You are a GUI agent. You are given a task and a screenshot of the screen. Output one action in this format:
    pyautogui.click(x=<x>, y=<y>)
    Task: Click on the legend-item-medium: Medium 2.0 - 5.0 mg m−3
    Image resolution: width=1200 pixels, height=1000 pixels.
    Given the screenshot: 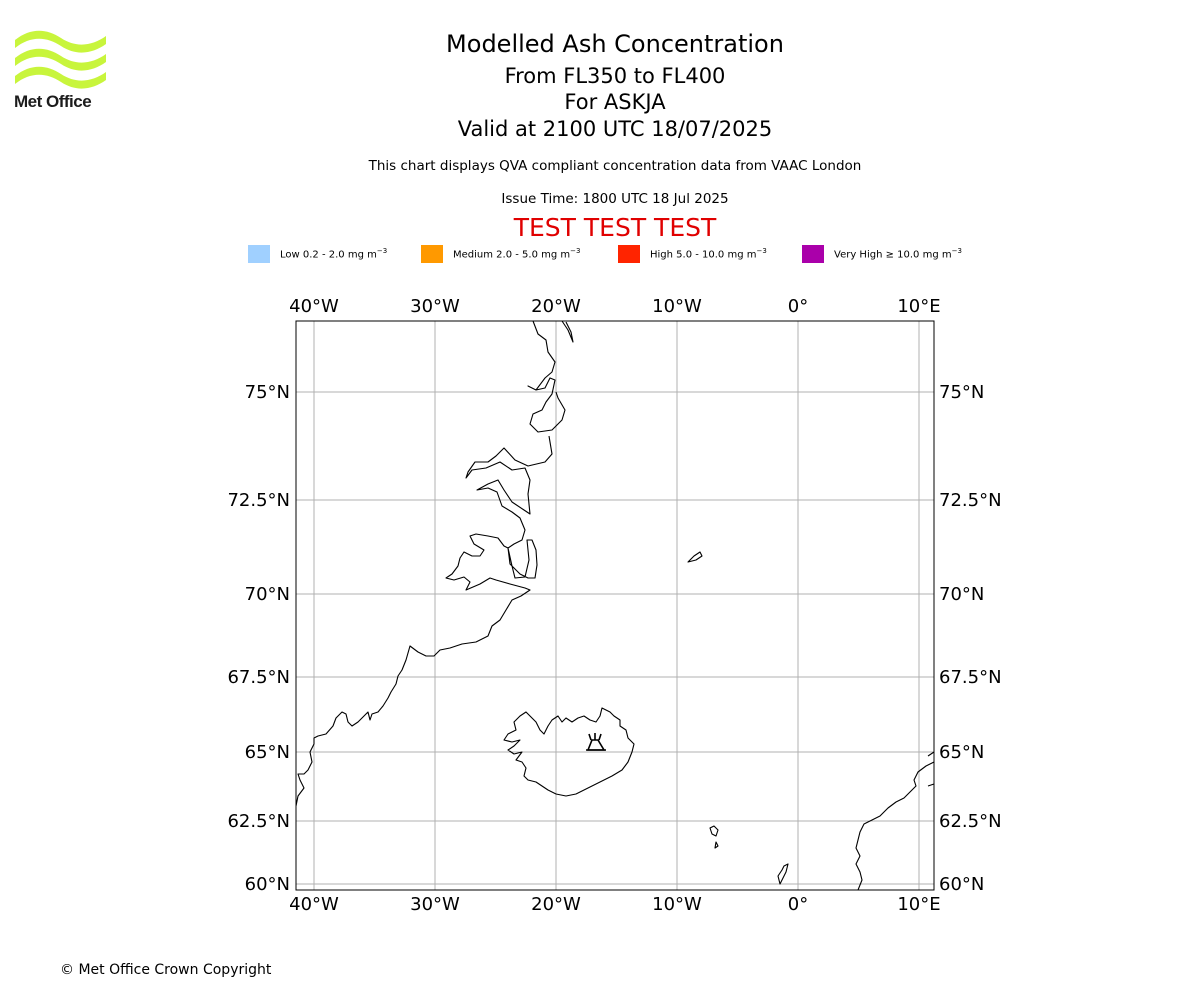 What is the action you would take?
    pyautogui.click(x=500, y=254)
    